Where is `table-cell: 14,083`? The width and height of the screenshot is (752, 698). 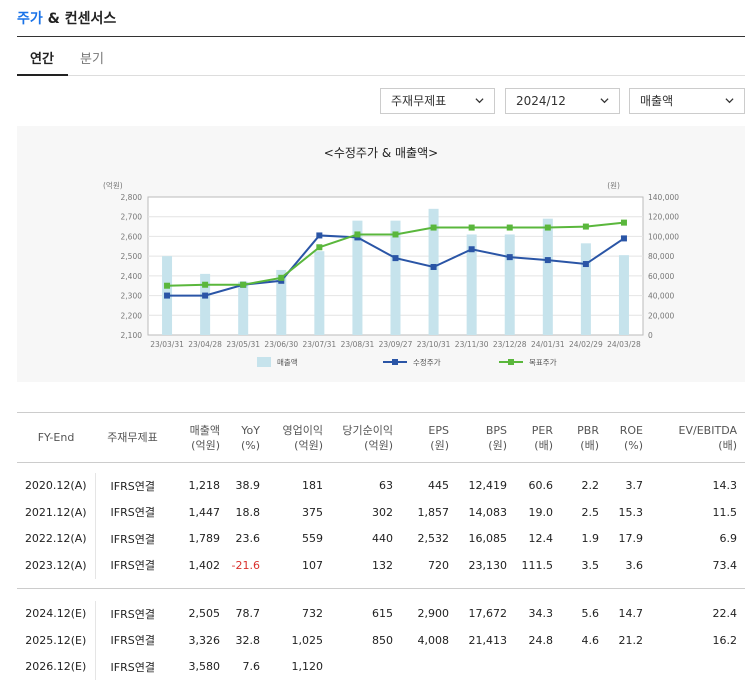
table-cell: 14,083 is located at coordinates (488, 512).